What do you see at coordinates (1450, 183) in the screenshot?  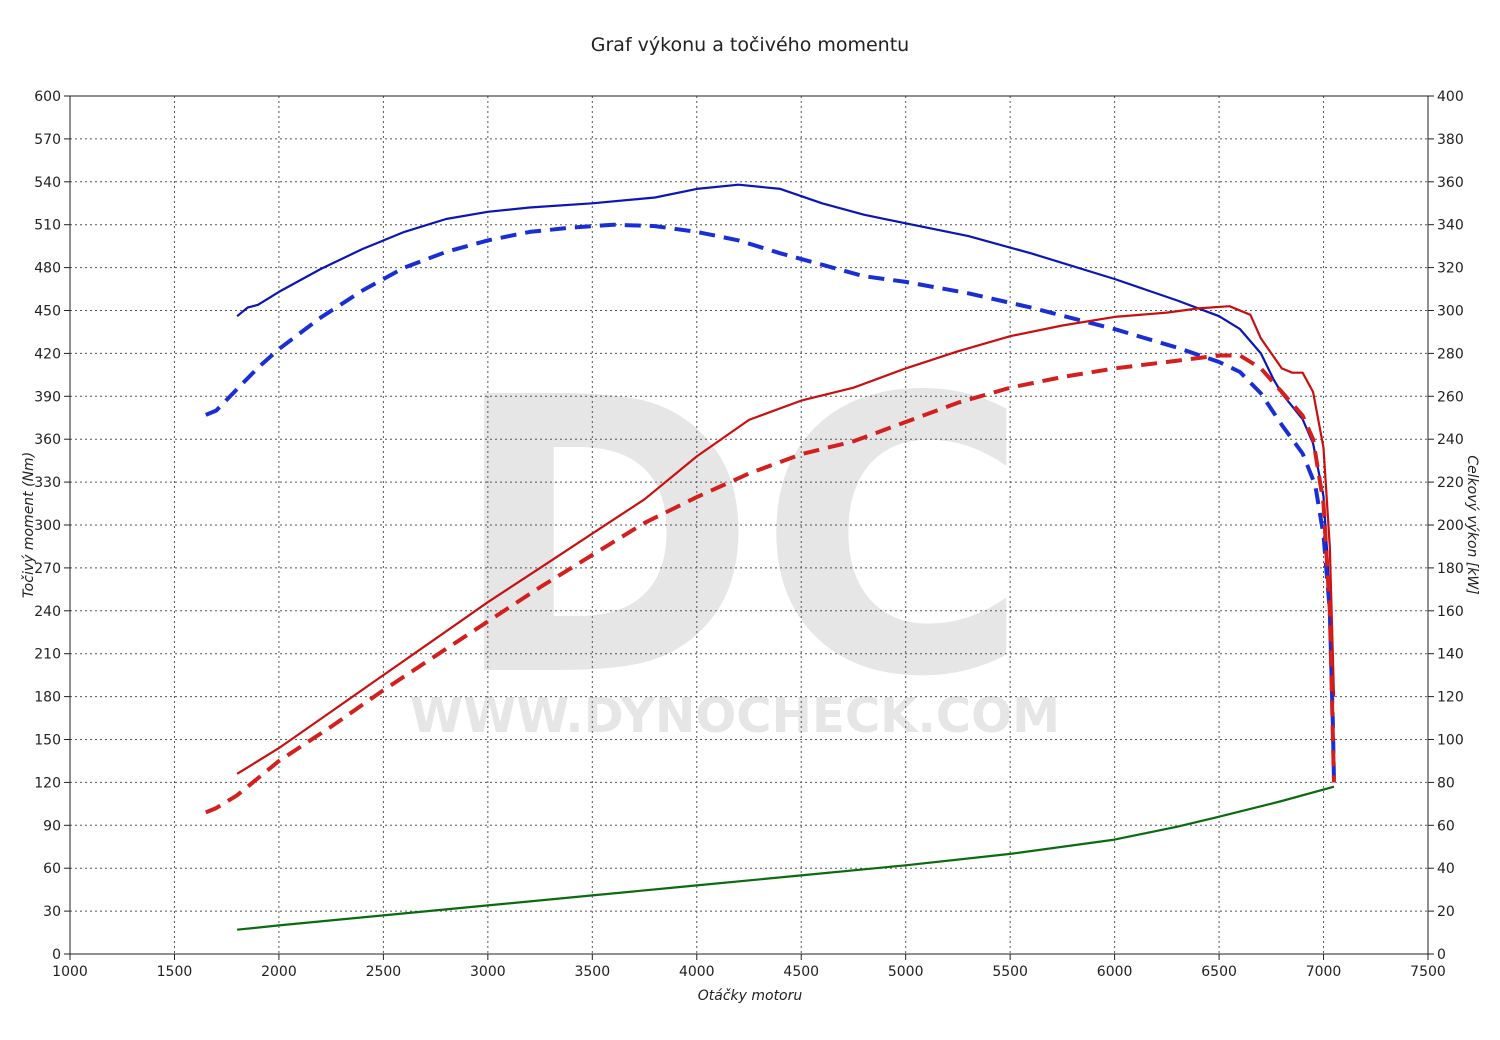 I see `y-right-tick-label: 360` at bounding box center [1450, 183].